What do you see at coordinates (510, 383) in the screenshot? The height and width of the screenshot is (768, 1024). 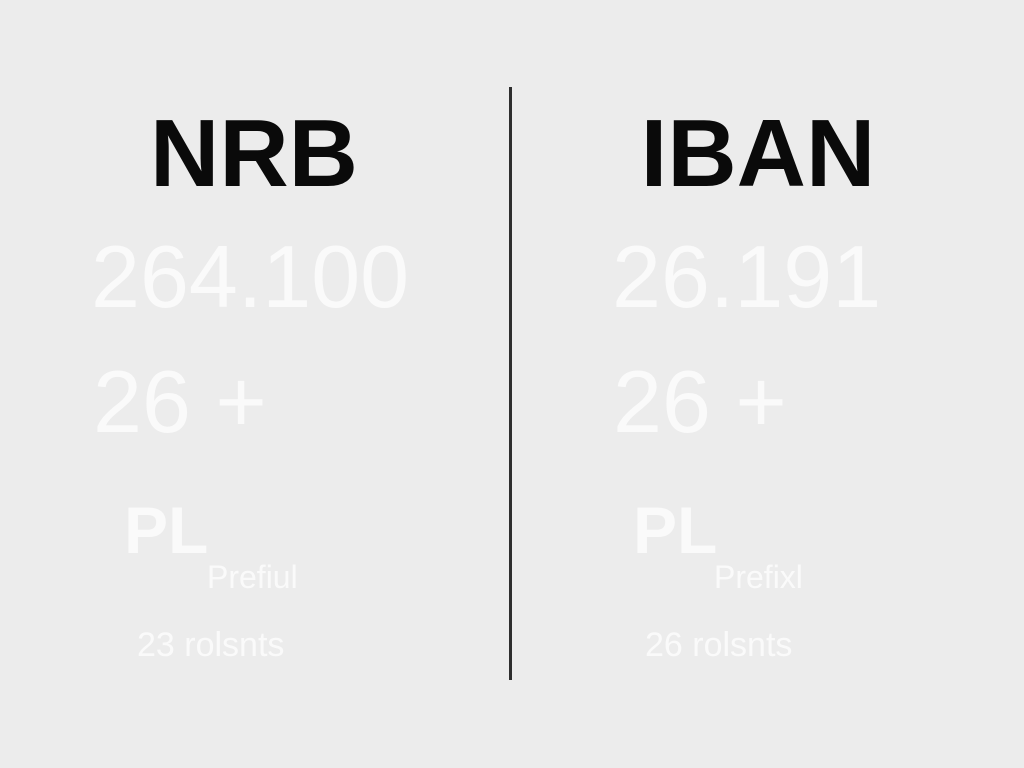 I see `column-divider` at bounding box center [510, 383].